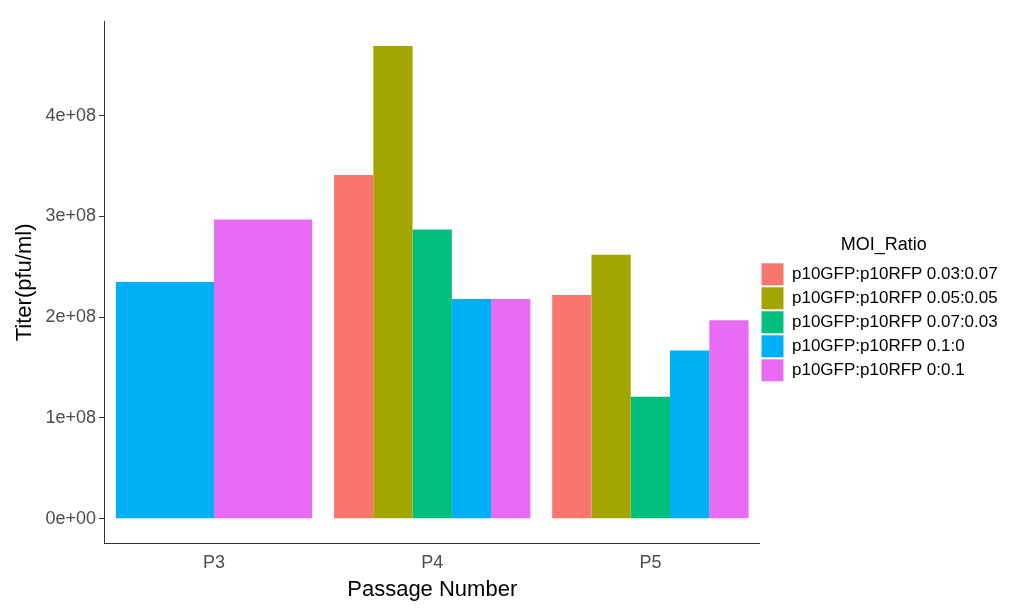  I want to click on y-tick-label: 1e+08, so click(70, 416).